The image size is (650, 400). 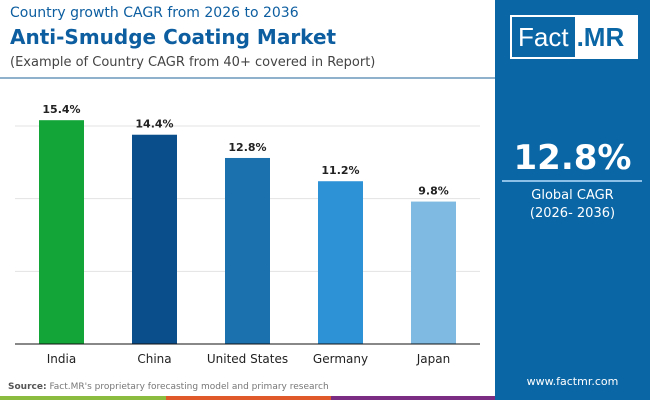 I want to click on bar-germany, so click(x=340, y=262).